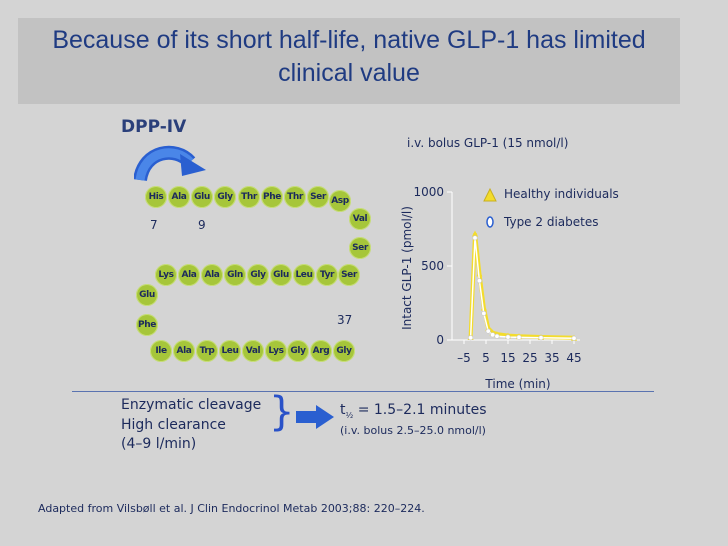 The image size is (728, 546). I want to click on x-tick-label: 35, so click(551, 358).